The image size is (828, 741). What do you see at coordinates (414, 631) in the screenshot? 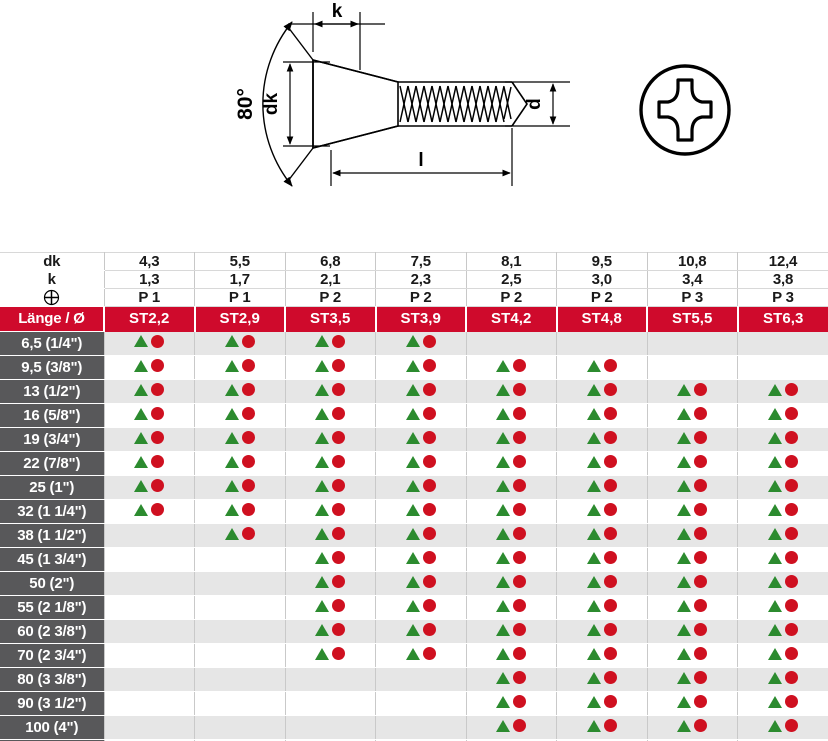
I see `table-row: 60 (2 3/8")` at bounding box center [414, 631].